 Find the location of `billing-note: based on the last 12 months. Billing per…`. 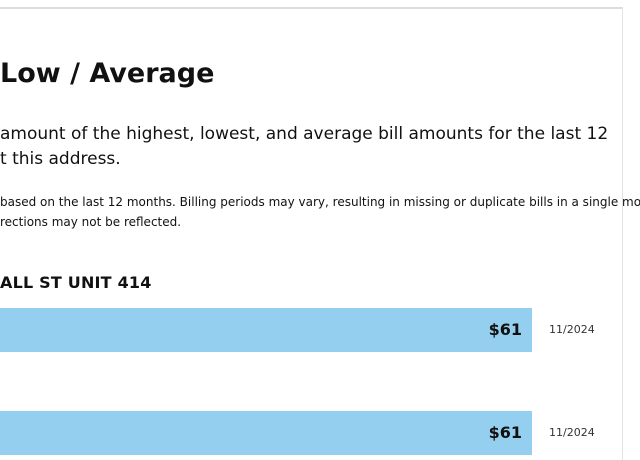

billing-note: based on the last 12 months. Billing per… is located at coordinates (320, 212).